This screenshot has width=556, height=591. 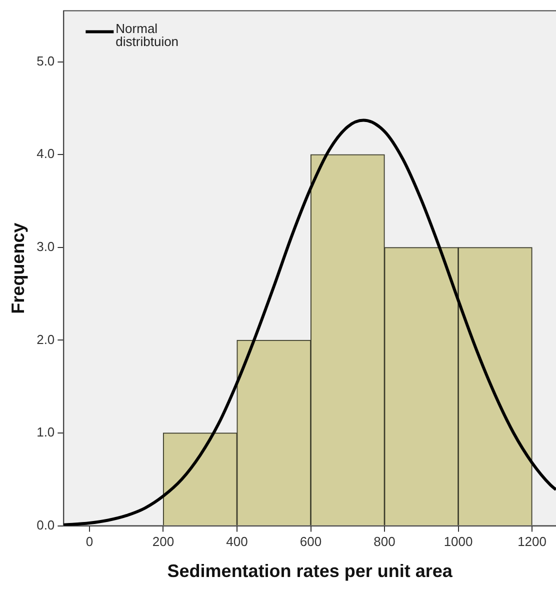 I want to click on y-tick-label: 1.0, so click(x=45, y=432).